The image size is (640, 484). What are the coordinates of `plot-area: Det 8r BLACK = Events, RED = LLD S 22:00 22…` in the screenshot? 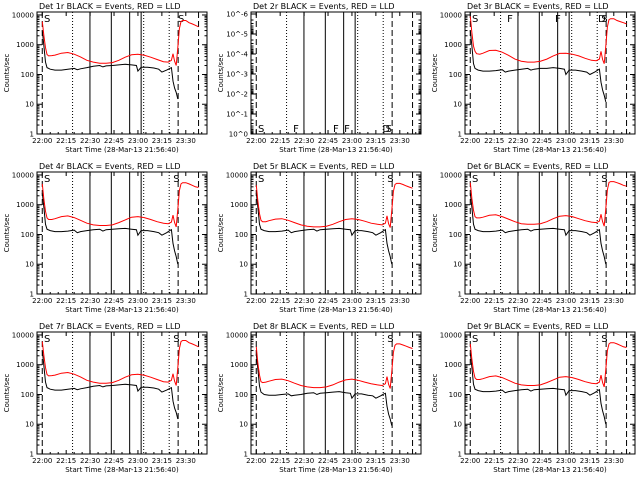 It's located at (319, 398).